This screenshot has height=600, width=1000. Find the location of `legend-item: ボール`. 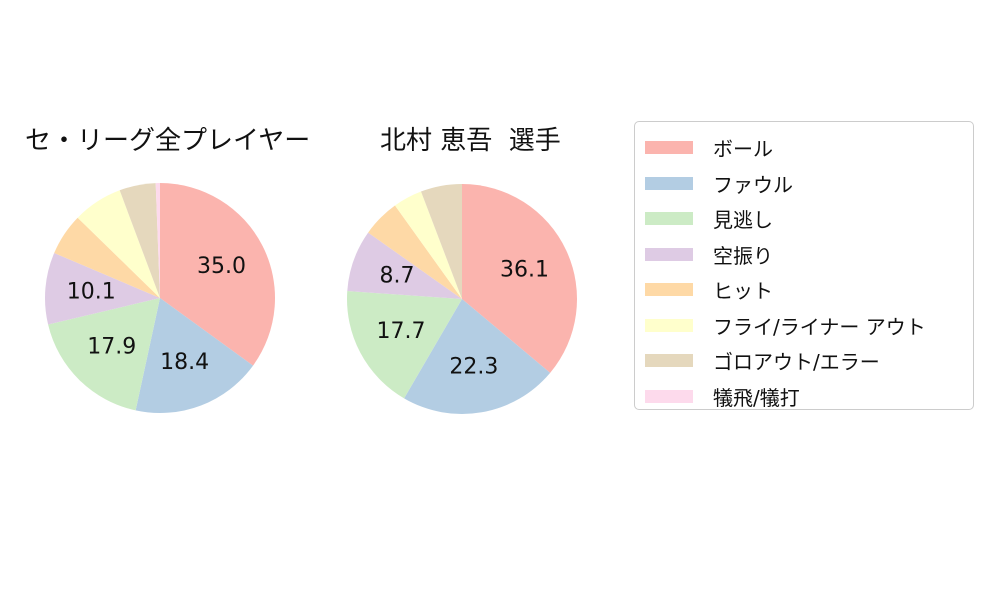

legend-item: ボール is located at coordinates (809, 148).